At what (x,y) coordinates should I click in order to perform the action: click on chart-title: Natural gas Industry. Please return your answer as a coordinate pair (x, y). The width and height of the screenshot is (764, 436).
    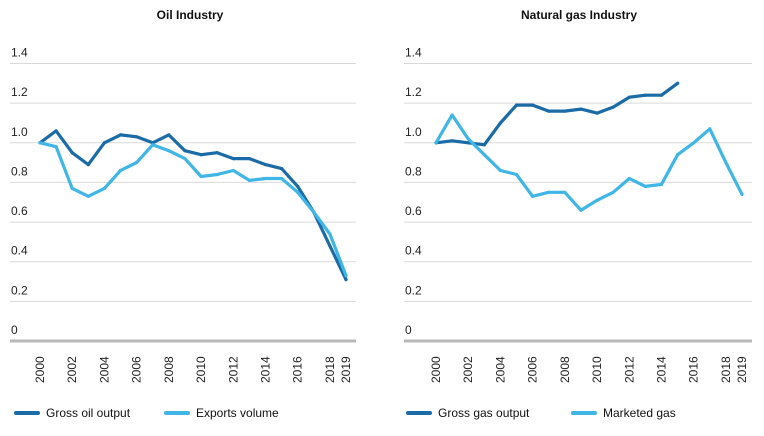
    Looking at the image, I should click on (579, 15).